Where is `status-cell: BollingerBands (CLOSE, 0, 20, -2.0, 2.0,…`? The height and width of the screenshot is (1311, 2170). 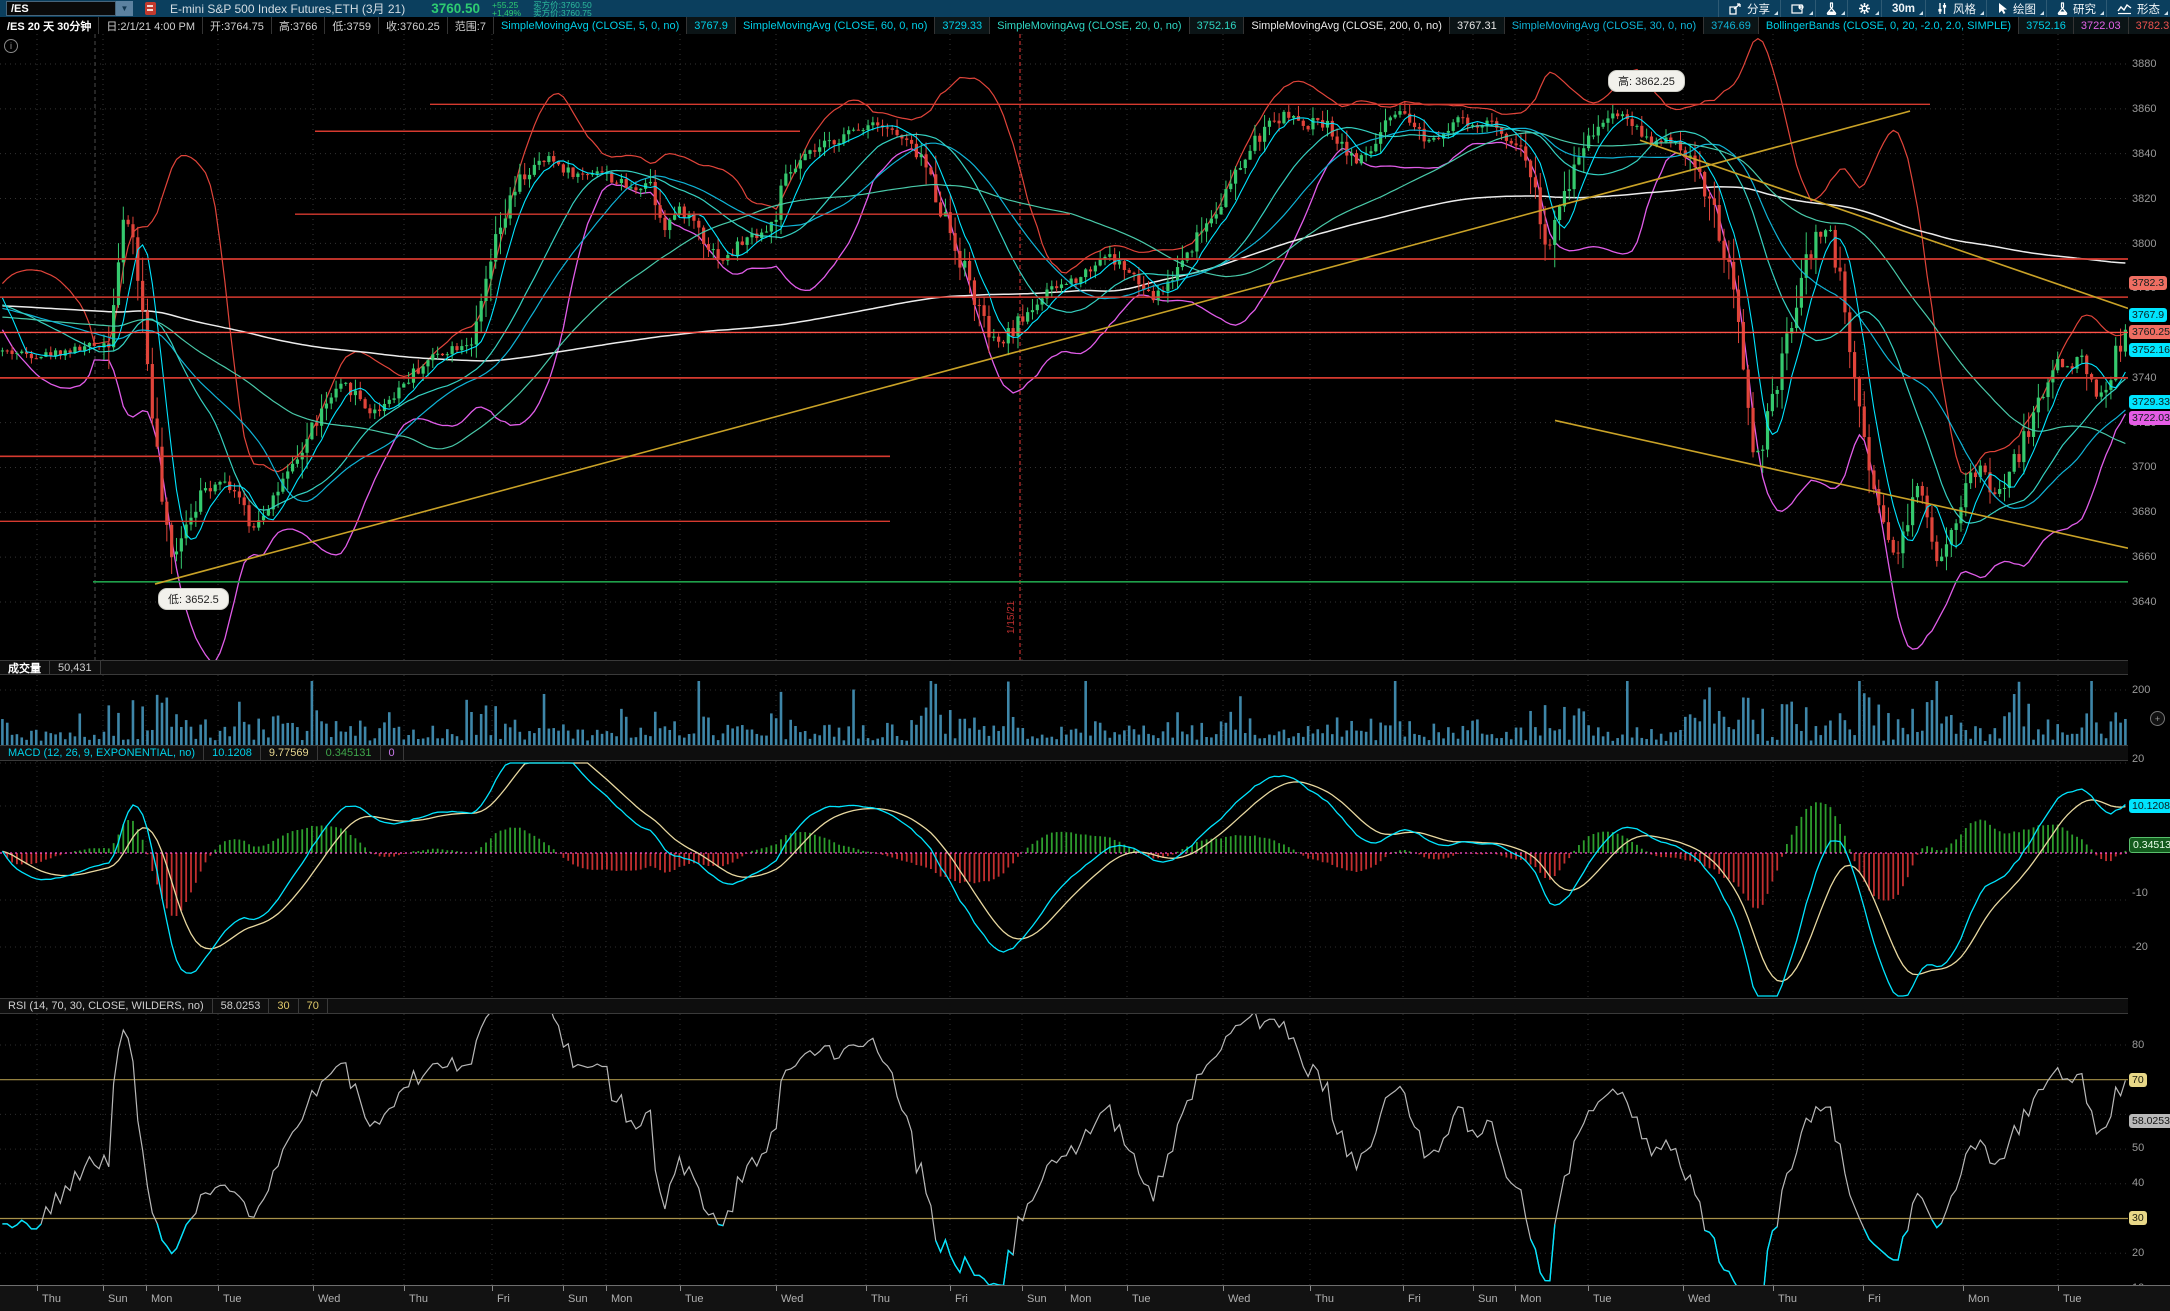 status-cell: BollingerBands (CLOSE, 0, 20, -2.0, 2.0,… is located at coordinates (1889, 25).